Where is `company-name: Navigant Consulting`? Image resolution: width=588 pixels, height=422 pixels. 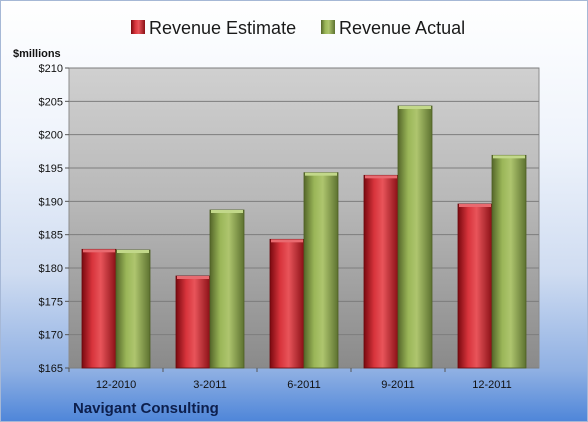
company-name: Navigant Consulting is located at coordinates (146, 408).